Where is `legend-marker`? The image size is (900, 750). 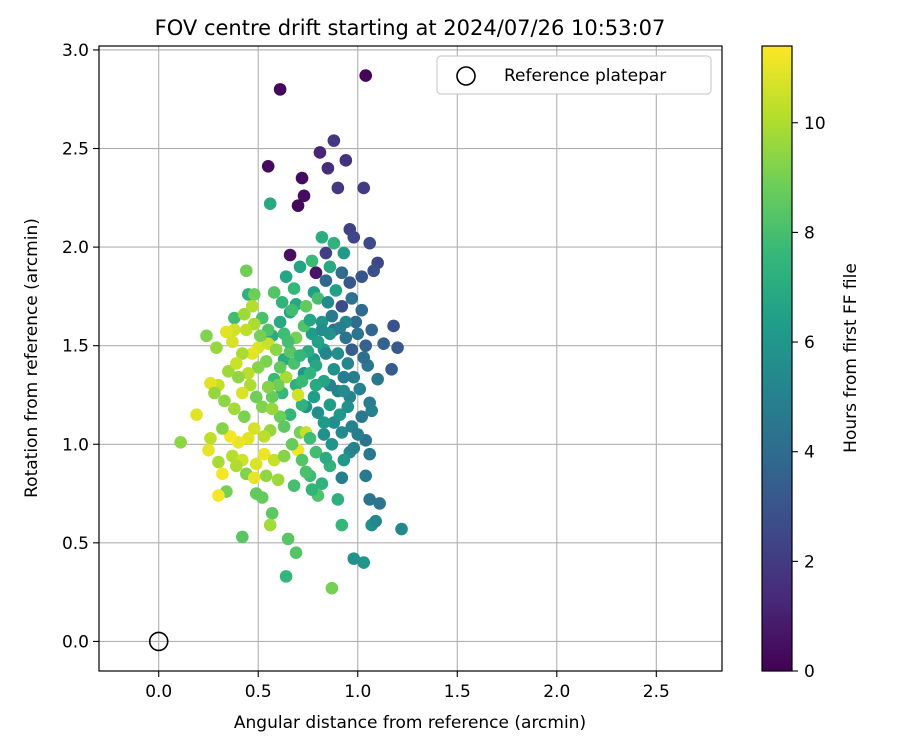 legend-marker is located at coordinates (466, 76).